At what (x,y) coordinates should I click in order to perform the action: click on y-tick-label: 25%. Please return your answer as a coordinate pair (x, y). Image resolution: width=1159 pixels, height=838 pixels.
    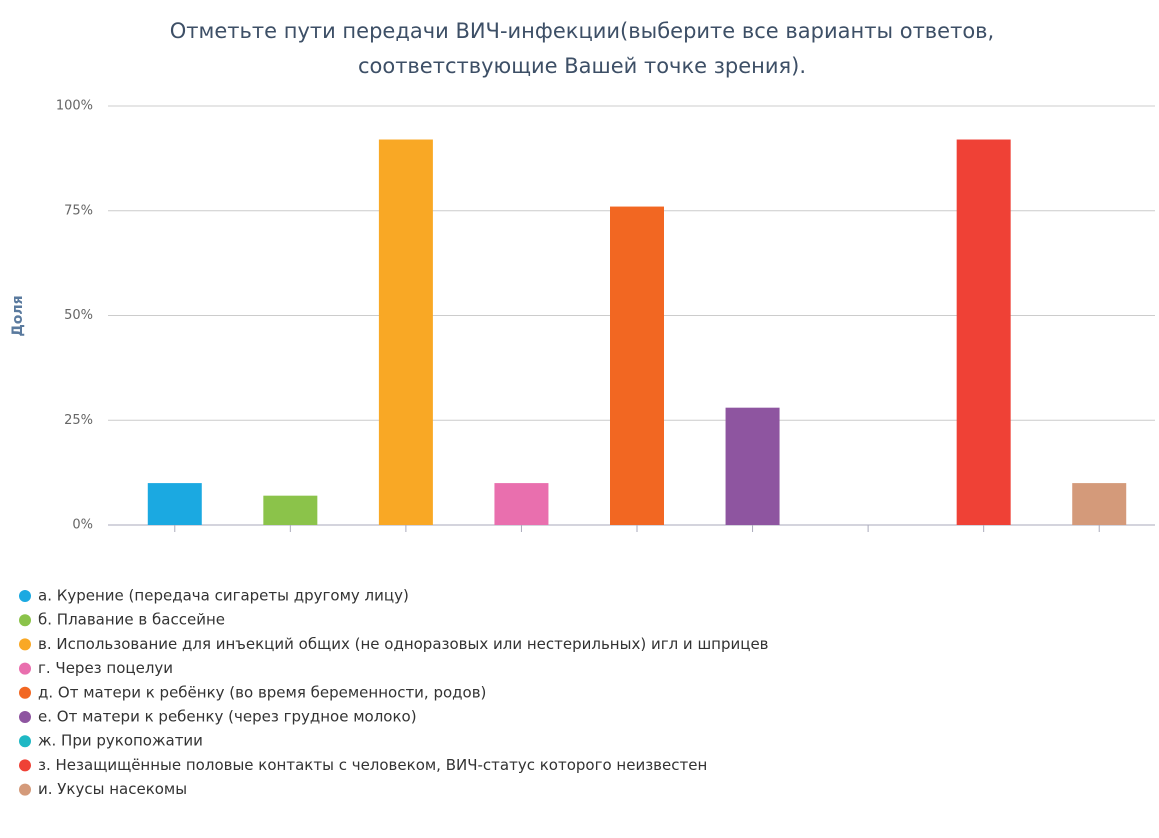
    Looking at the image, I should click on (78, 420).